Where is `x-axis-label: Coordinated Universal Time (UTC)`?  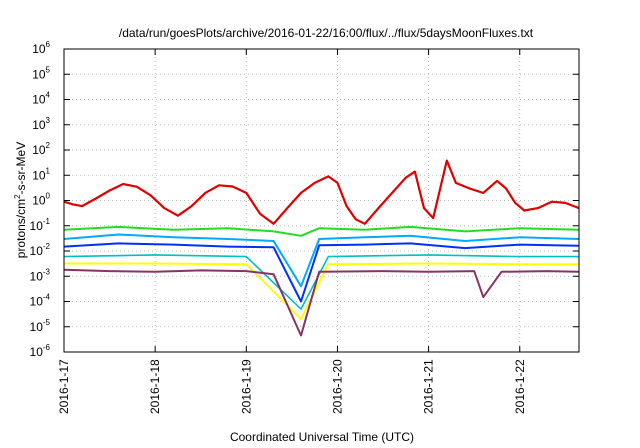
x-axis-label: Coordinated Universal Time (UTC) is located at coordinates (322, 437).